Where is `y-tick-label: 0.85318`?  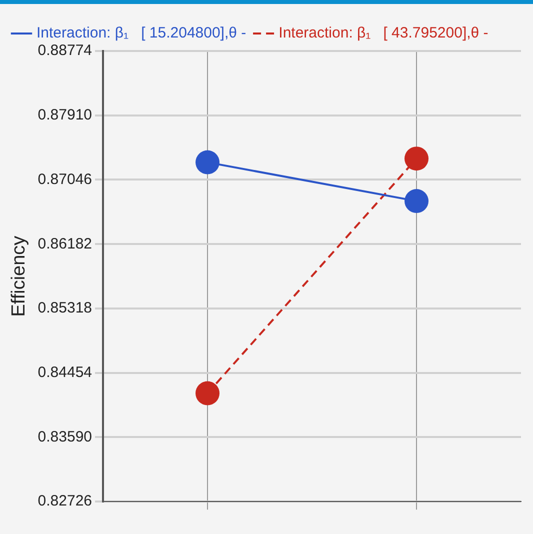
y-tick-label: 0.85318 is located at coordinates (65, 308).